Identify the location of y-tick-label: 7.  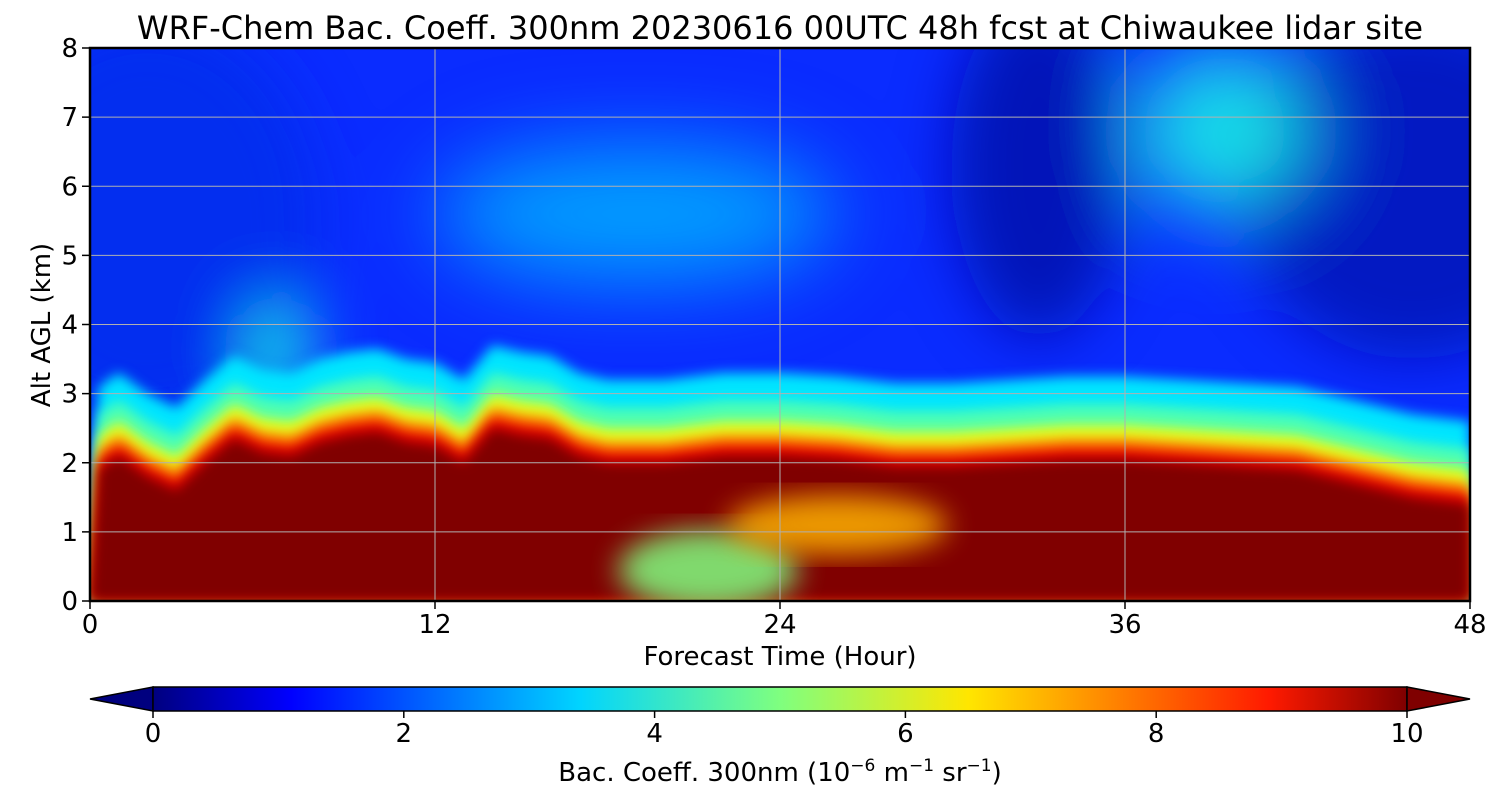
(69, 118).